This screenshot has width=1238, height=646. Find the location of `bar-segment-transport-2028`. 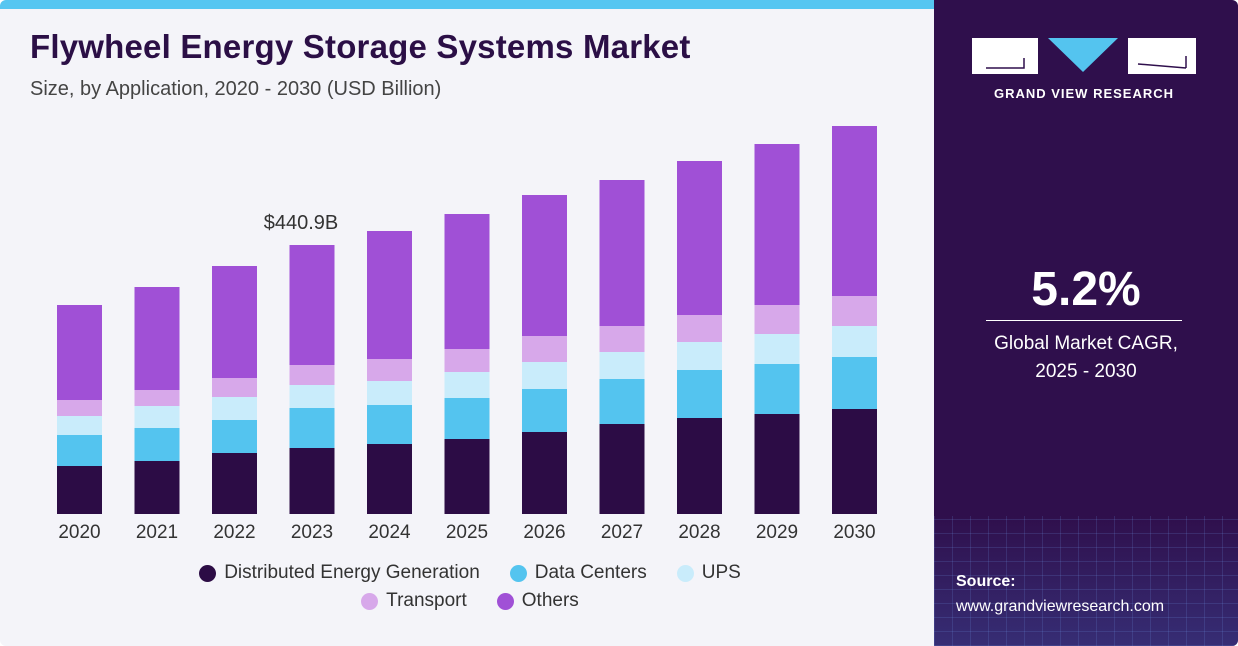

bar-segment-transport-2028 is located at coordinates (699, 328).